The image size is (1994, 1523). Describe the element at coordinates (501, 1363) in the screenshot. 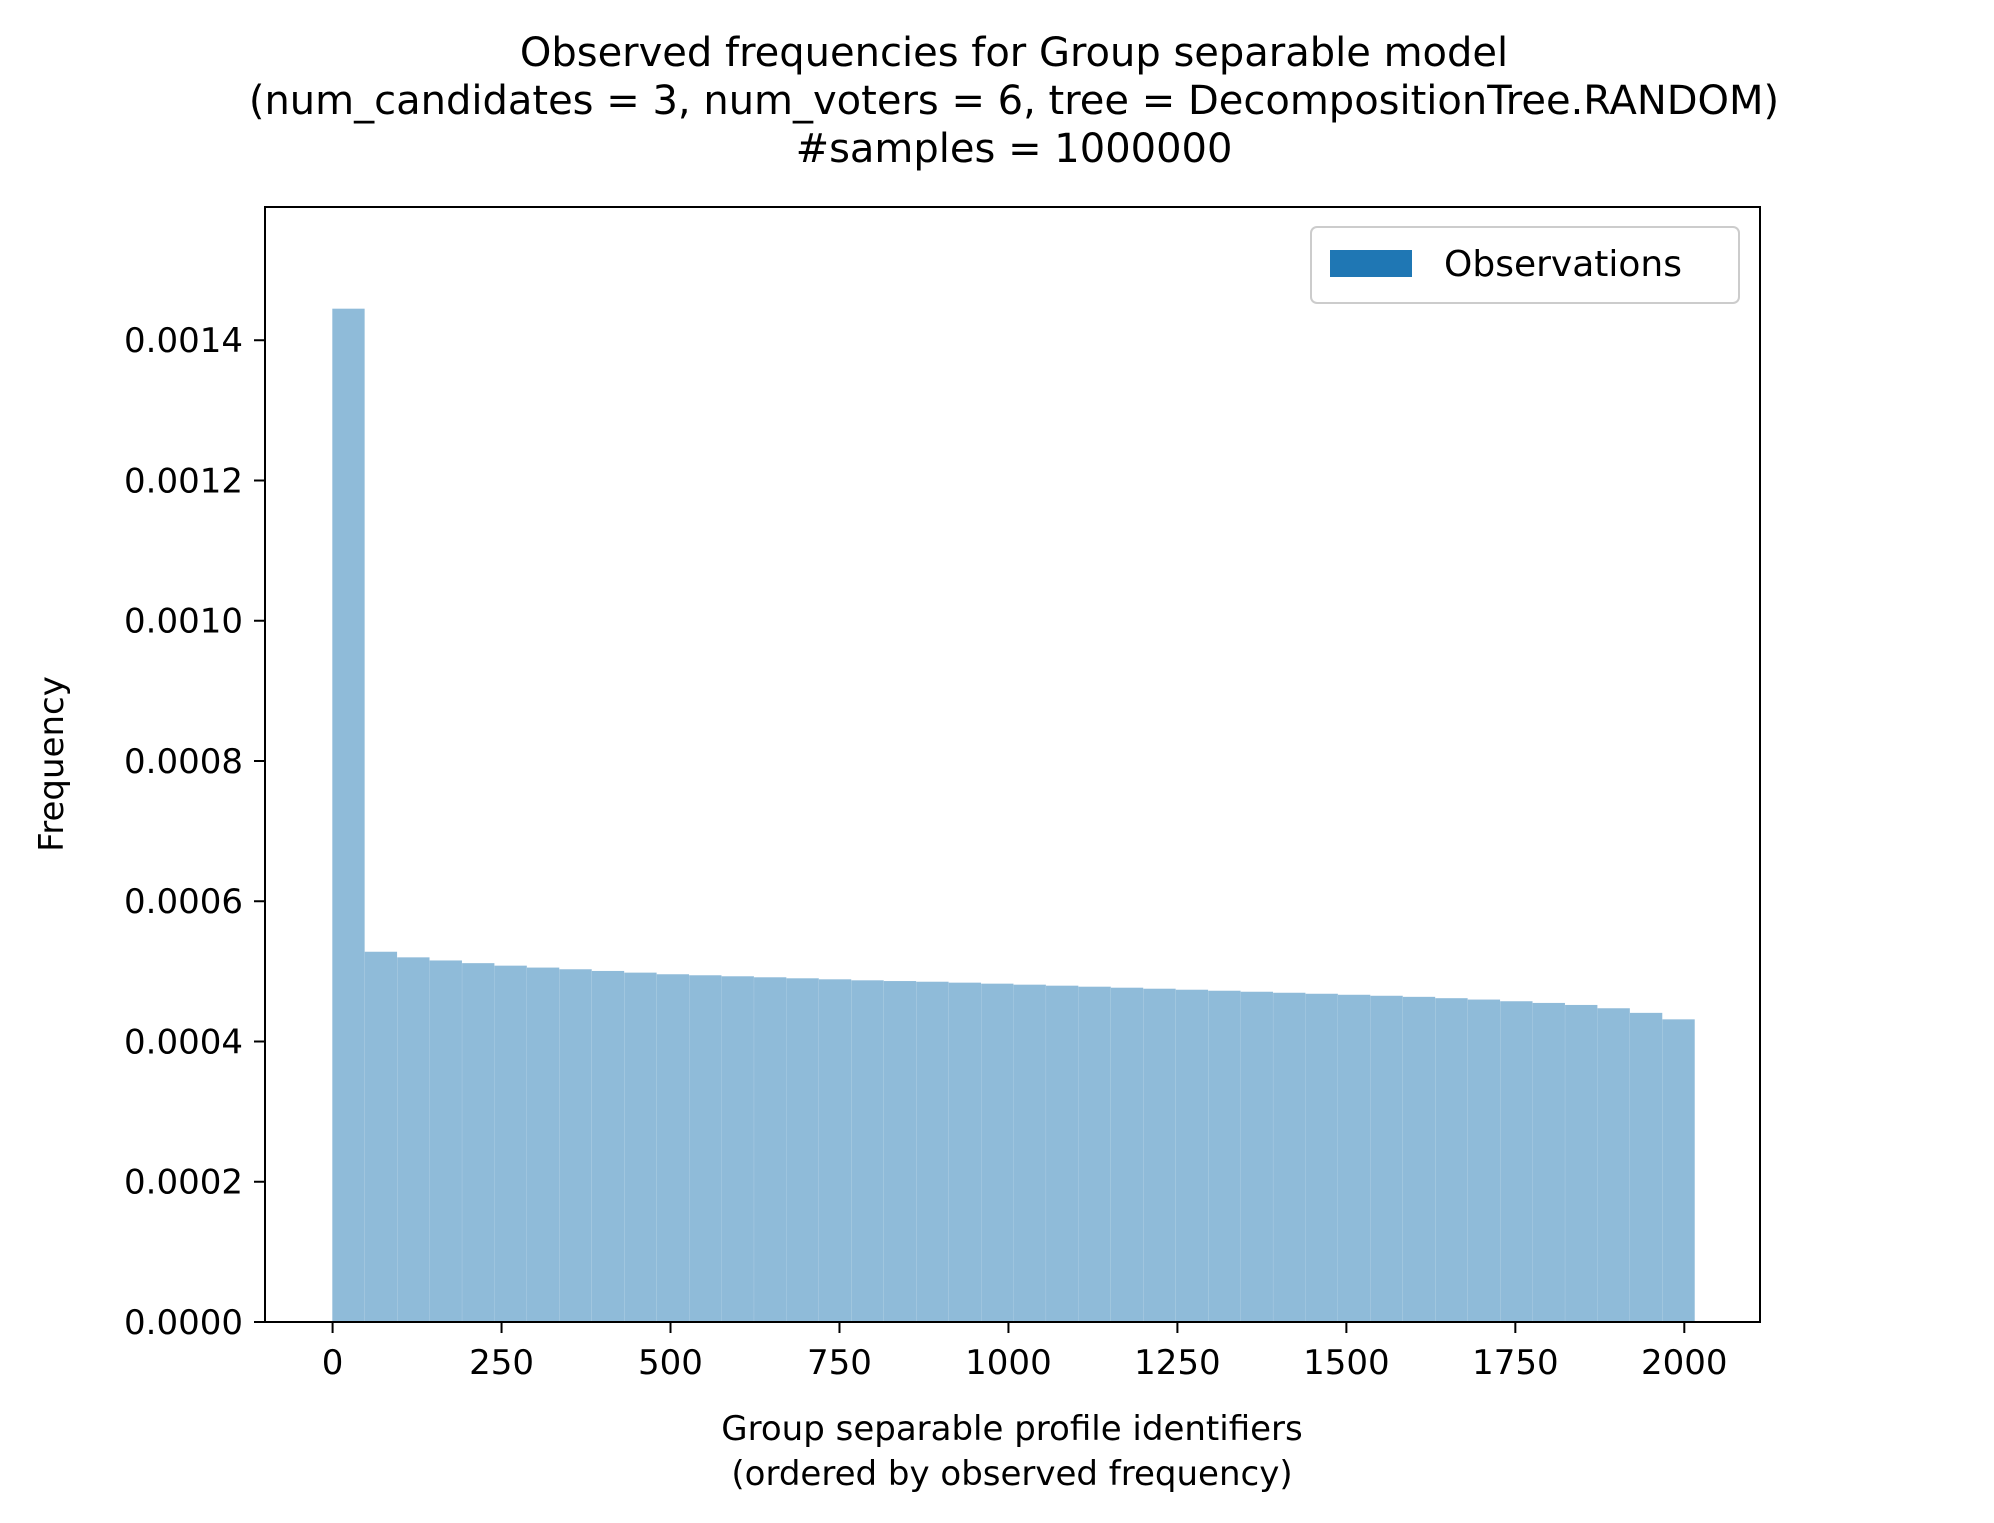

I see `x-tick-label: 250` at that location.